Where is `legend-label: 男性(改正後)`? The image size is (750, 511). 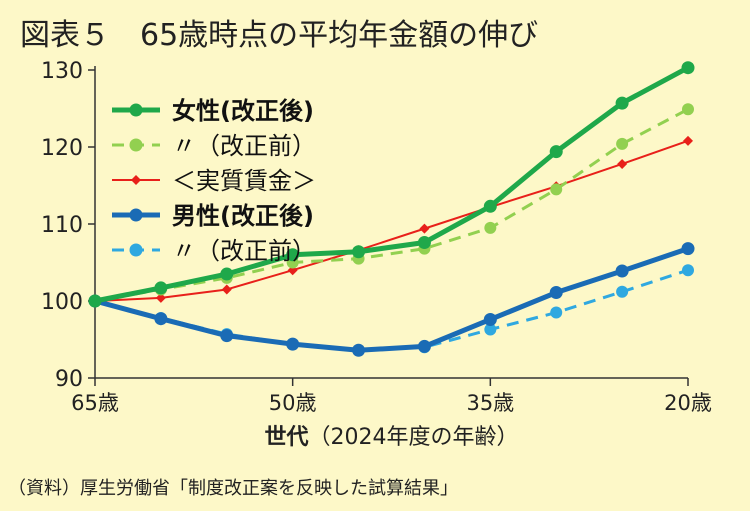 legend-label: 男性(改正後) is located at coordinates (243, 216).